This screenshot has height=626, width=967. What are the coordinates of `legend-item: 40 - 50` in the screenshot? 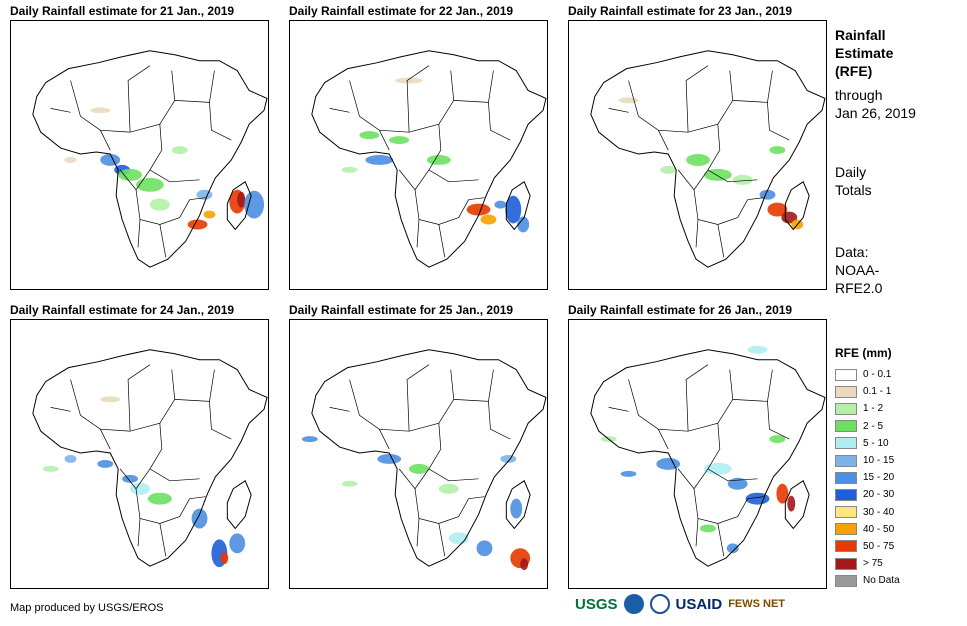 It's located at (867, 529).